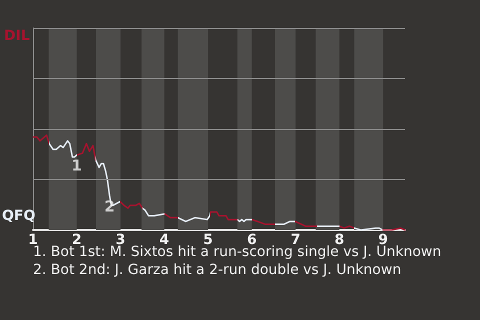 This screenshot has width=480, height=320. I want to click on annotation: QFQ, so click(19, 216).